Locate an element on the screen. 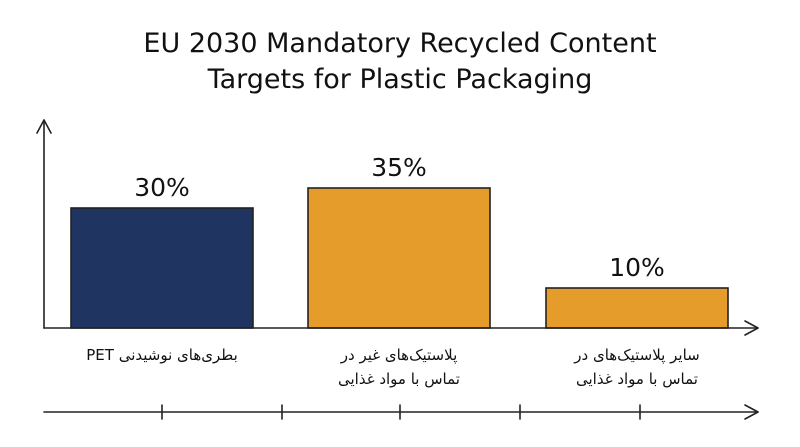 This screenshot has height=447, width=800. chart-title-line: Targets for Plastic Packaging is located at coordinates (400, 79).